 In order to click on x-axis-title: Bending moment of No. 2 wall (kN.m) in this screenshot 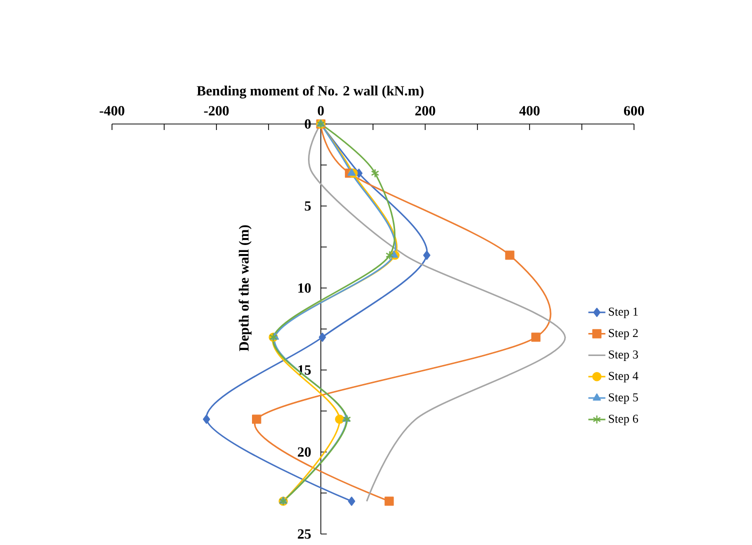, I will do `click(310, 92)`.